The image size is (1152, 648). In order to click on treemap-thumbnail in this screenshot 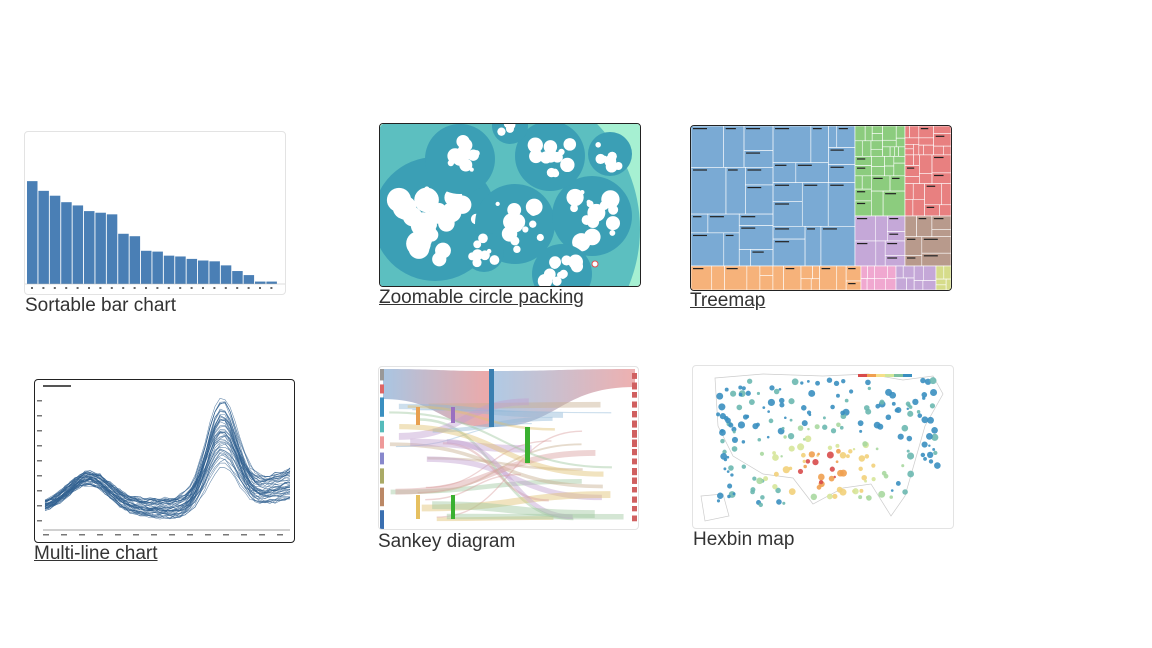, I will do `click(821, 208)`.